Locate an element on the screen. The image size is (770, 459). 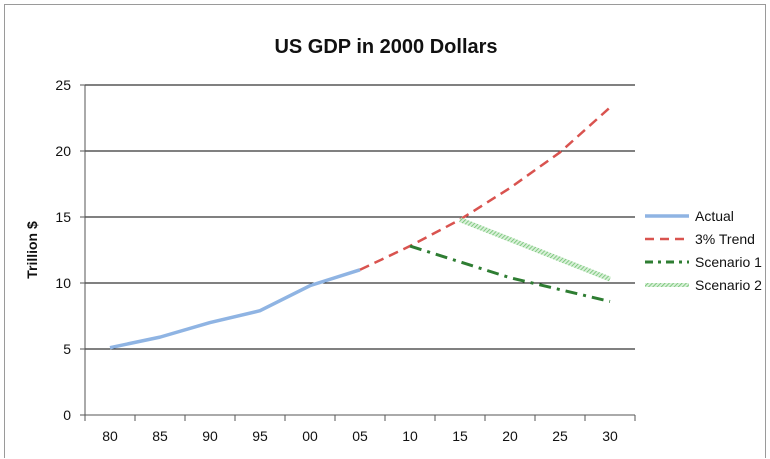
legend-label: Scenario 1 is located at coordinates (728, 262).